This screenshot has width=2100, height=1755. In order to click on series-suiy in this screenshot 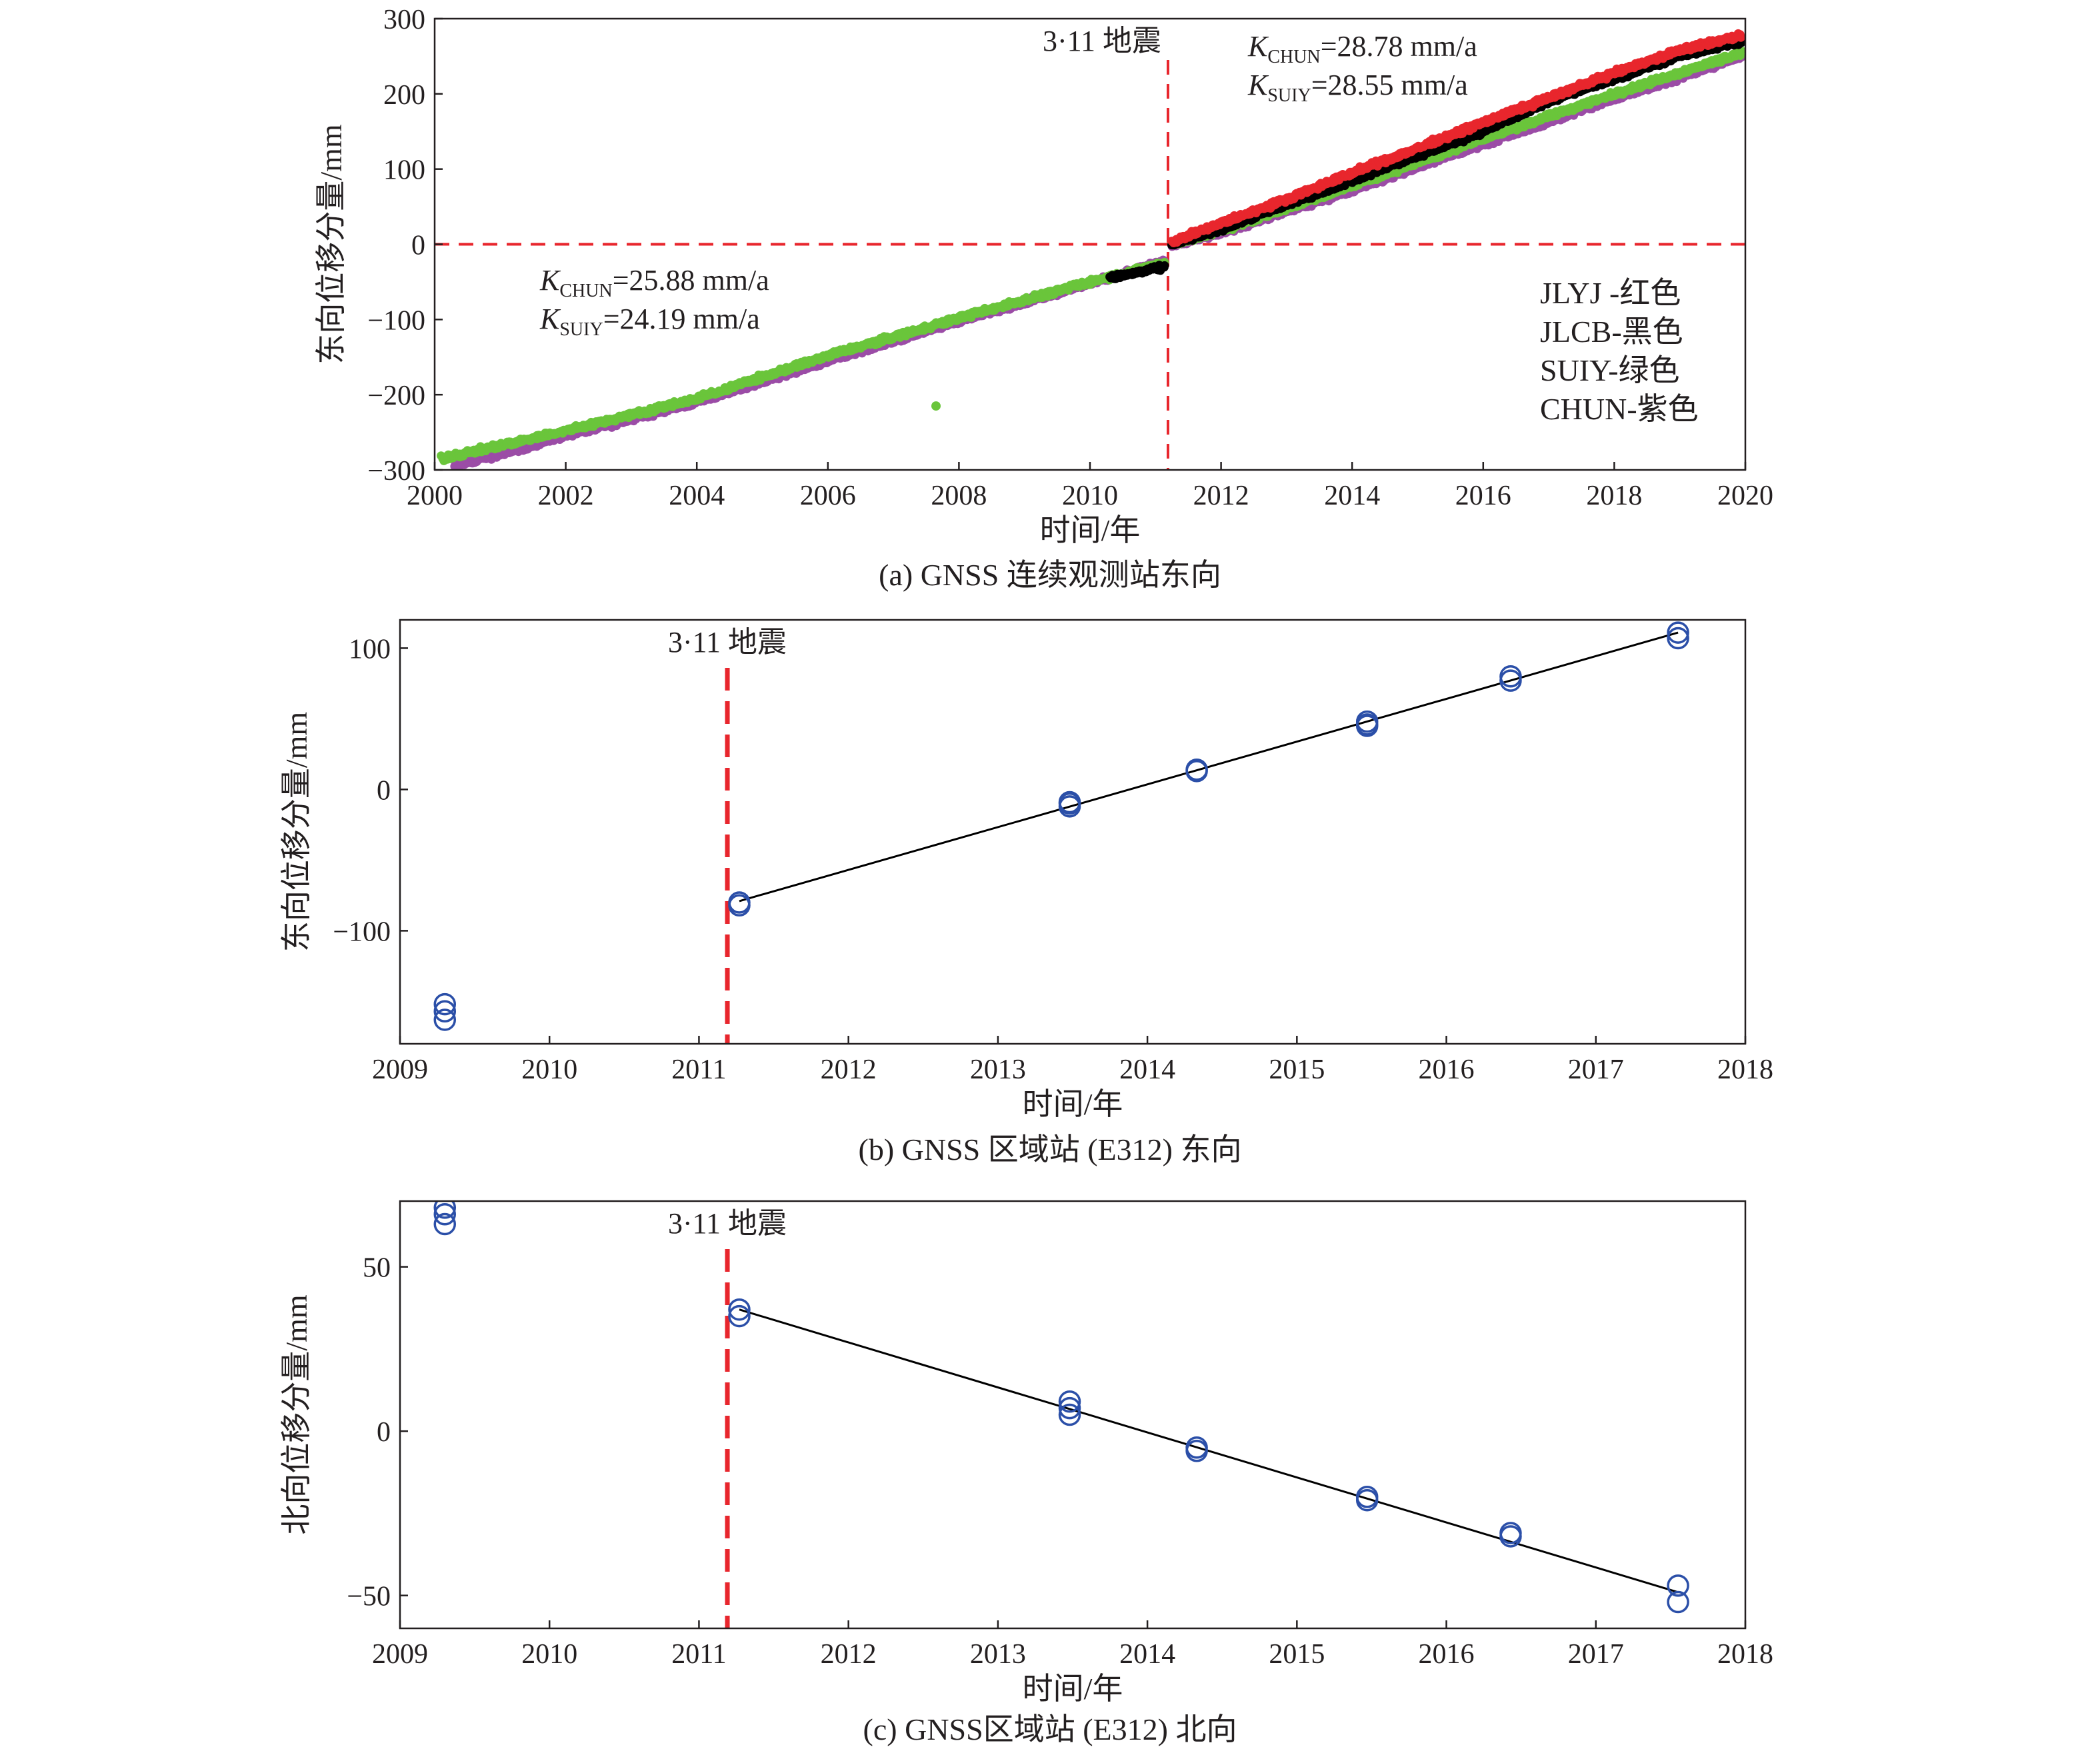, I will do `click(1091, 255)`.